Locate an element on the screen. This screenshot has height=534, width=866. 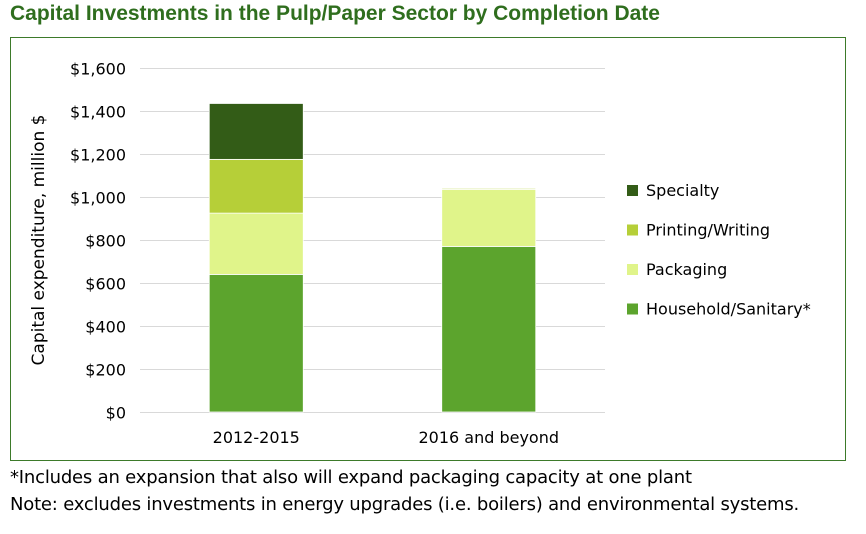
y-tick-label: $1,400 is located at coordinates (98, 112).